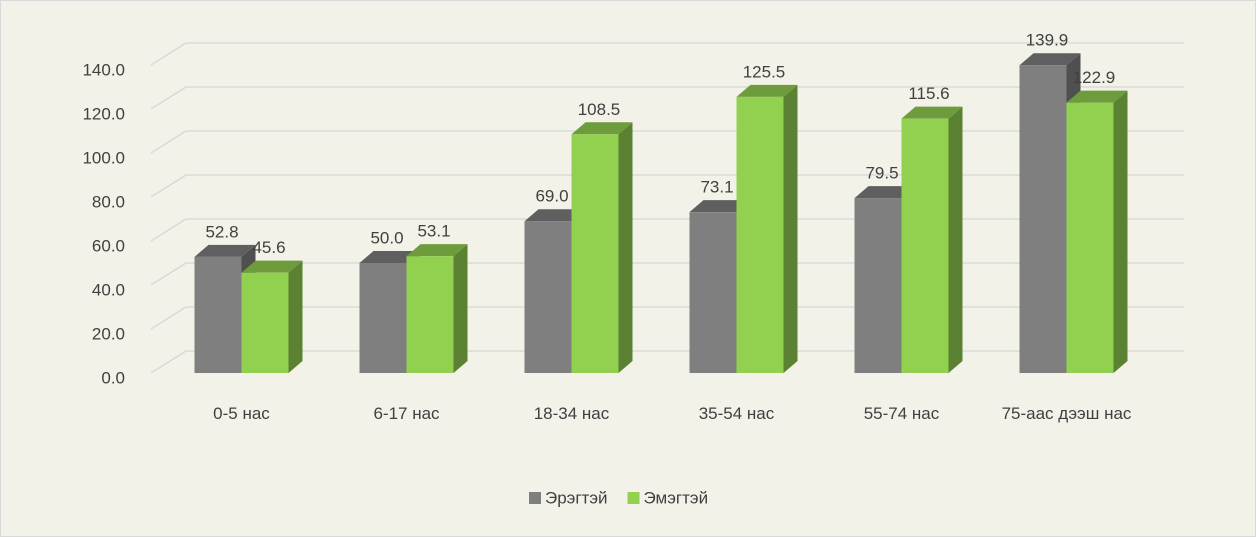  Describe the element at coordinates (571, 413) in the screenshot. I see `x-tick-label: 18-34 нас` at that location.